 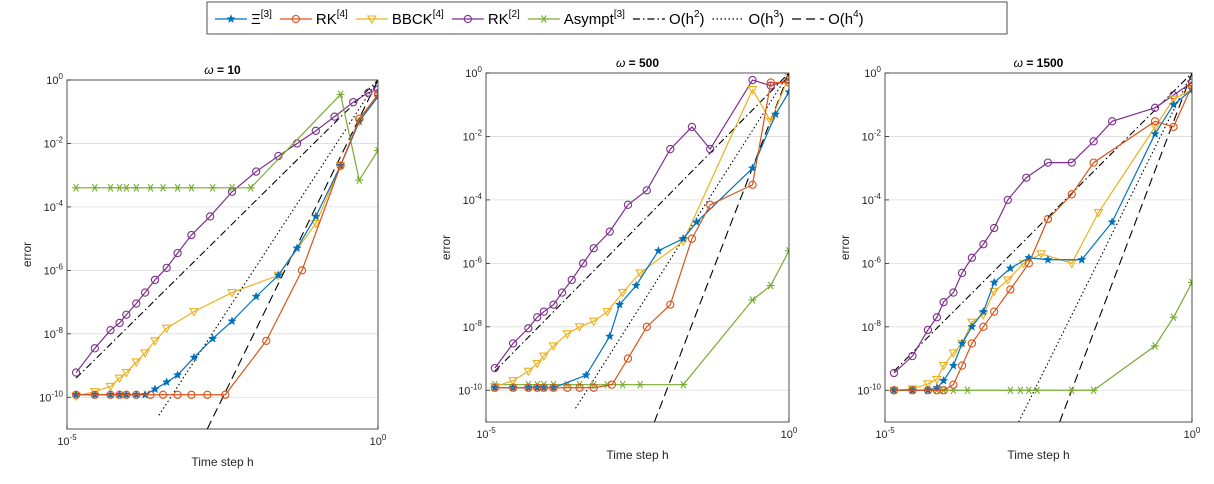 I want to click on legend-label-o3: O(h3), so click(x=767, y=18).